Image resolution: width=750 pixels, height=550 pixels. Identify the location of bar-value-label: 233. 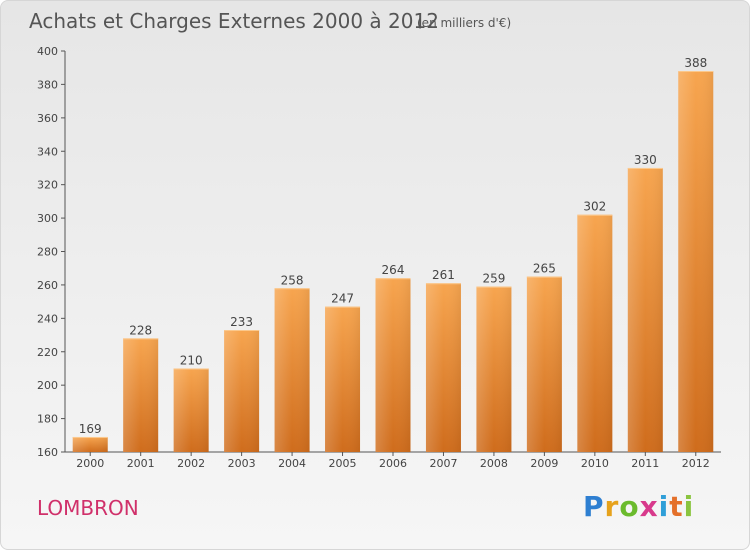
(241, 322).